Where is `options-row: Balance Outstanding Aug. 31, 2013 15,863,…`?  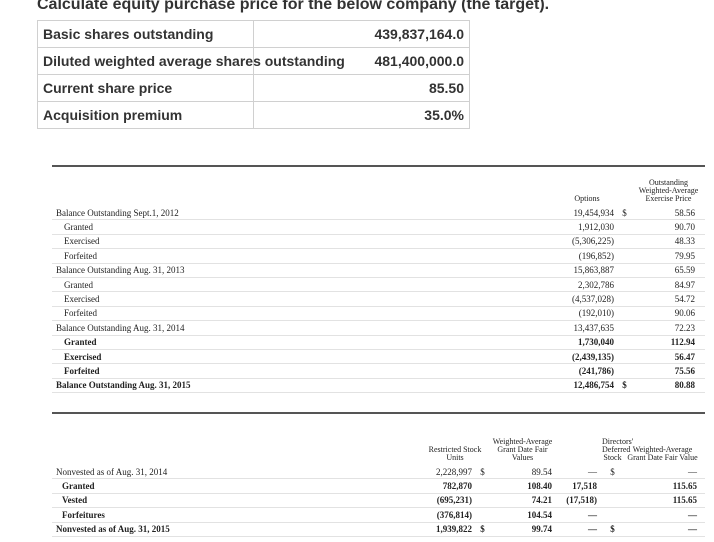
options-row: Balance Outstanding Aug. 31, 2013 15,863,… is located at coordinates (378, 270).